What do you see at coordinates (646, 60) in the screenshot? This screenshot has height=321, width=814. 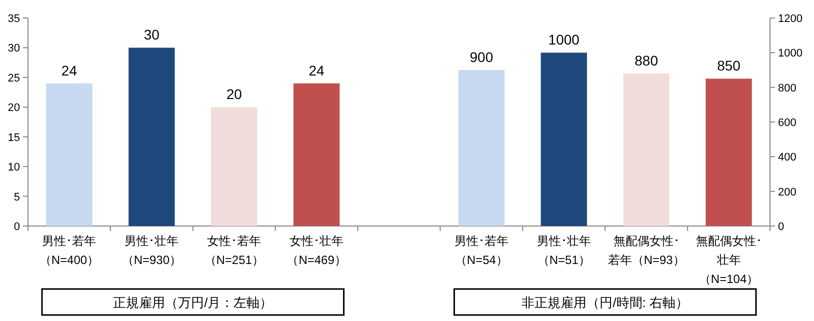 I see `data-label: 880` at bounding box center [646, 60].